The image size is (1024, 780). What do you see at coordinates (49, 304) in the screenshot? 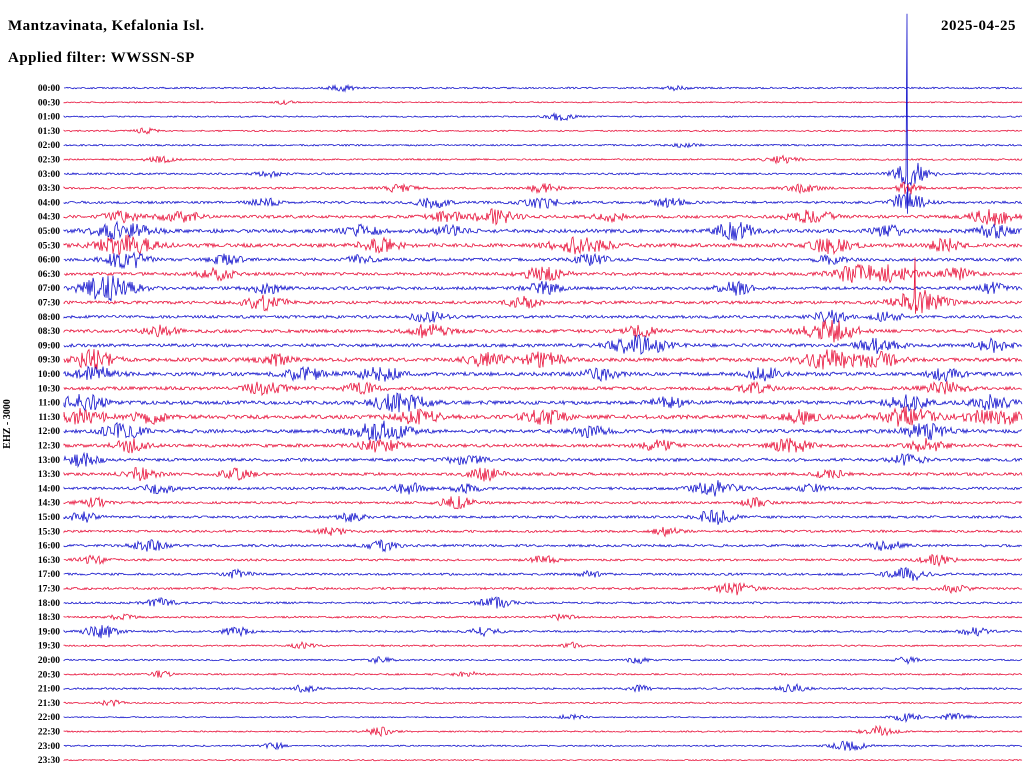
I see `row-time-label: 07:30` at bounding box center [49, 304].